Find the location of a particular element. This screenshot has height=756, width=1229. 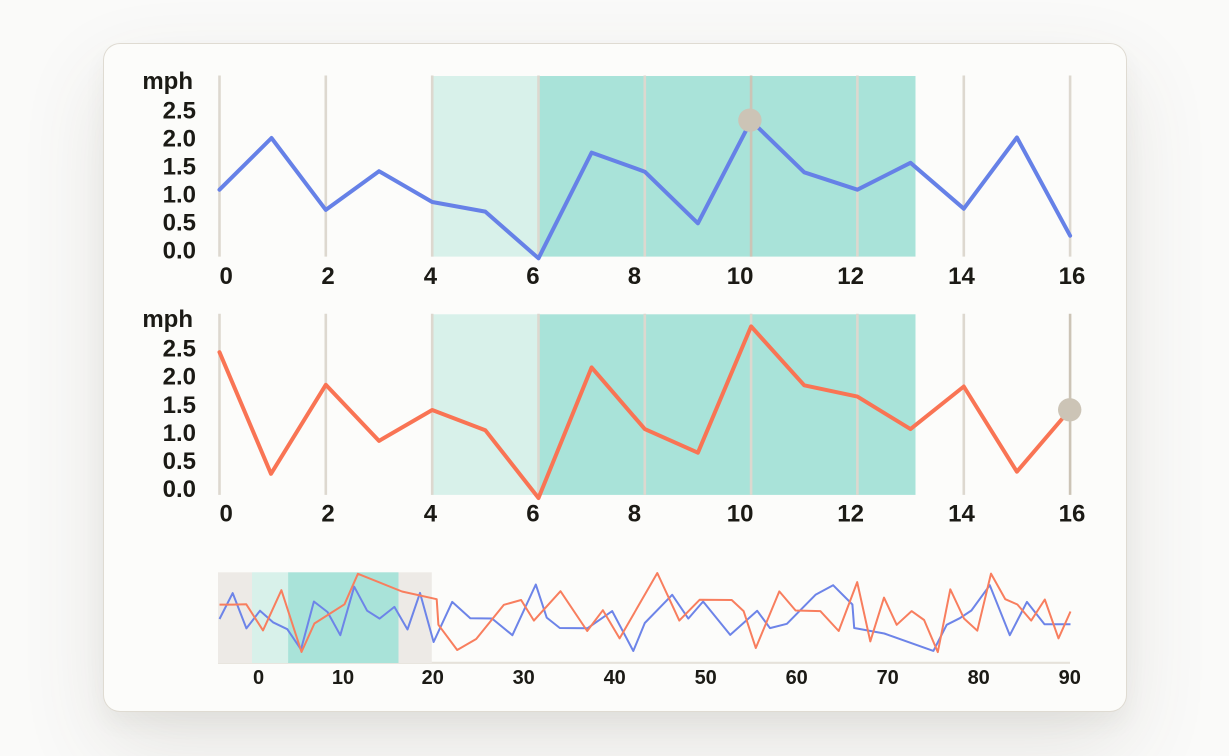

svg-text: 40 is located at coordinates (615, 678).